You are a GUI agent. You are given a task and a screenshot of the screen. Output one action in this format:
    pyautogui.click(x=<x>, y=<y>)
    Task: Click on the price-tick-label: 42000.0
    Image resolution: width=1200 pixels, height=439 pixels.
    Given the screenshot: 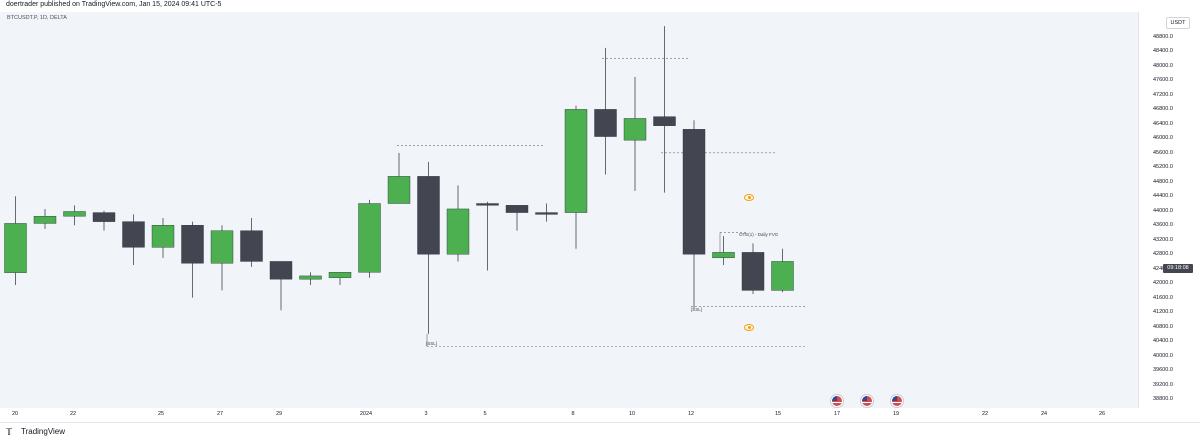 What is the action you would take?
    pyautogui.click(x=1163, y=283)
    